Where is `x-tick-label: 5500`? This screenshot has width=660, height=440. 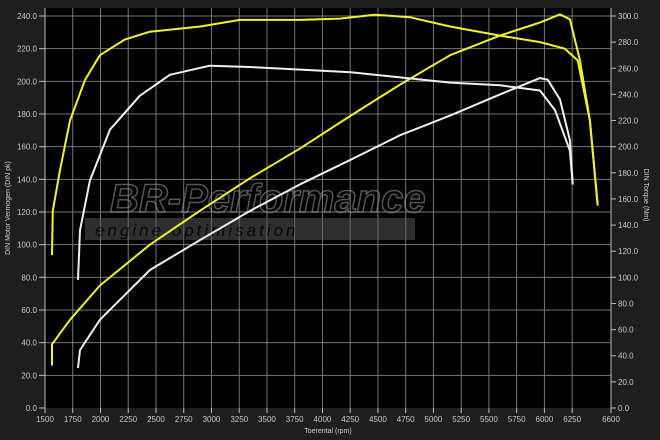 x-tick-label: 5500 is located at coordinates (489, 419).